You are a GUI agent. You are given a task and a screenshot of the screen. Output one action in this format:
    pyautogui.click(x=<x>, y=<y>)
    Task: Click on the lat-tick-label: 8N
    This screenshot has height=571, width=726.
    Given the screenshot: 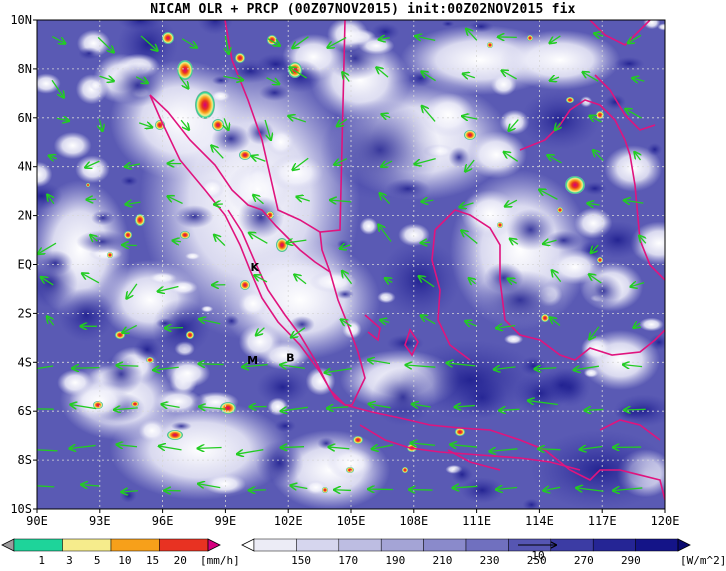 What is the action you would take?
    pyautogui.click(x=25, y=69)
    